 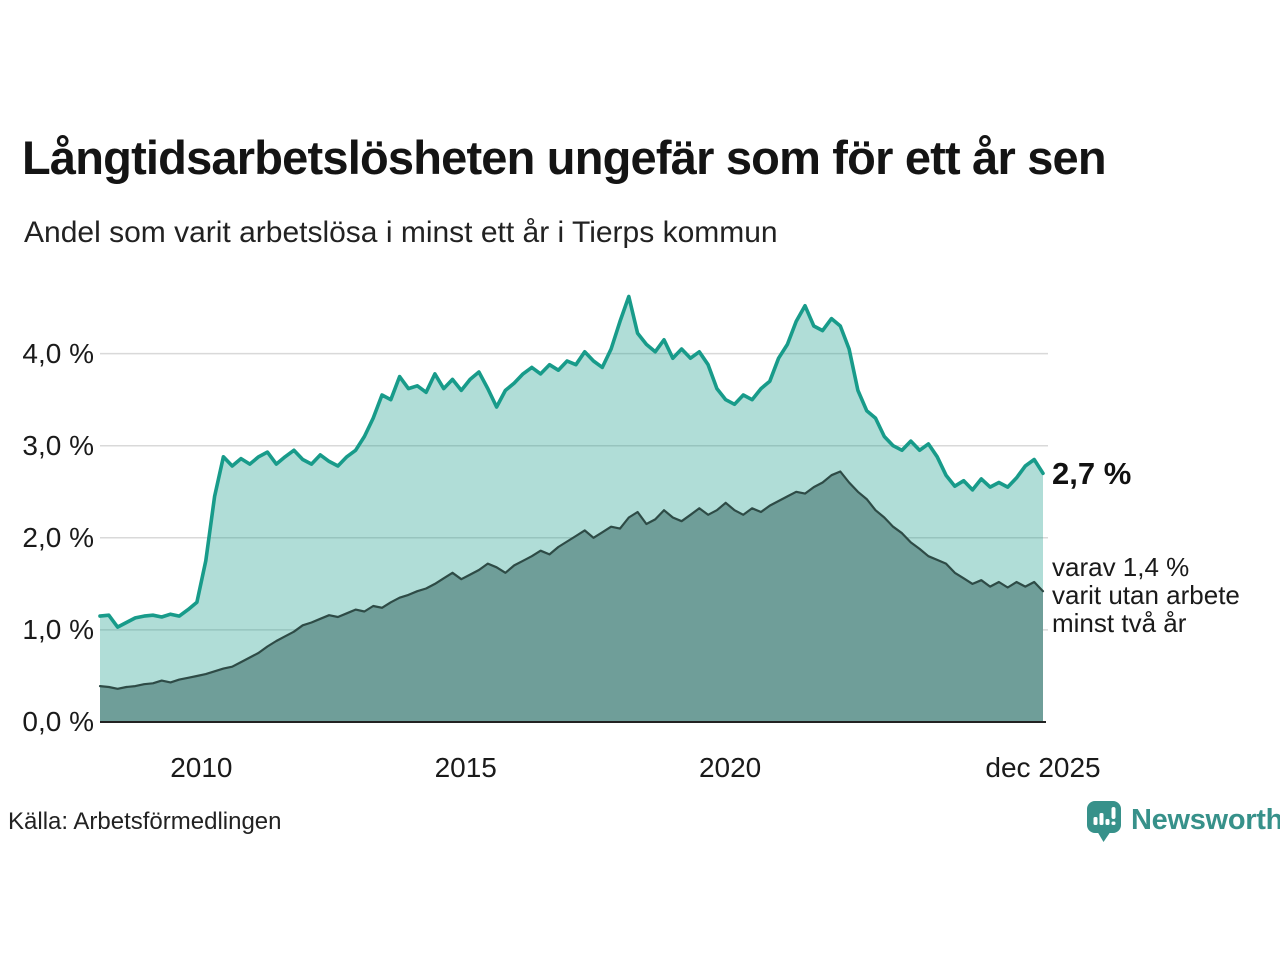 What do you see at coordinates (1043, 767) in the screenshot?
I see `x-axis-label: dec 2025` at bounding box center [1043, 767].